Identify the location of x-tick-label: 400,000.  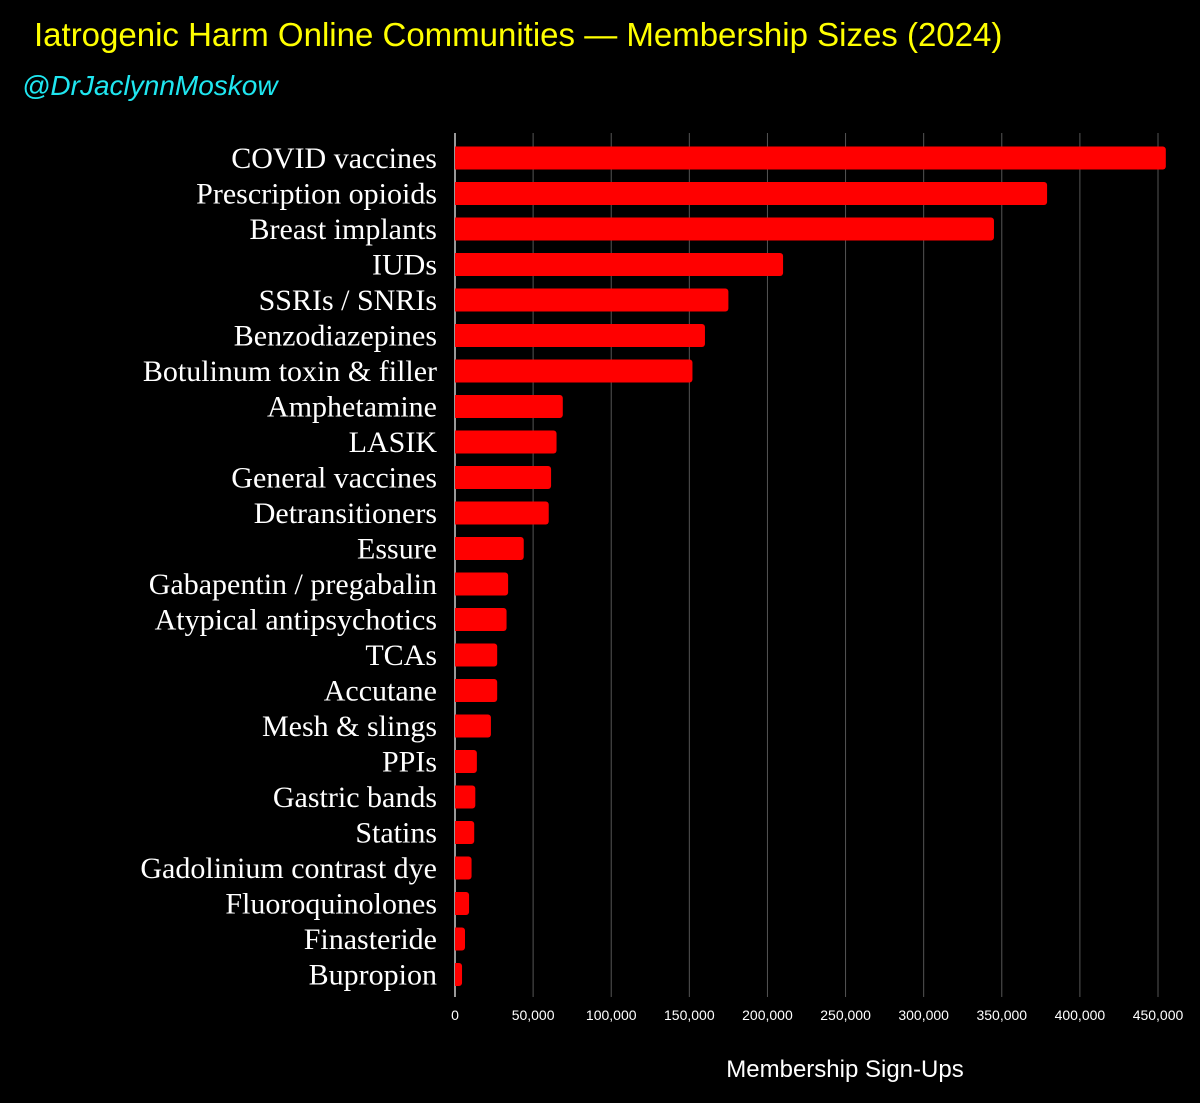
(1080, 1015).